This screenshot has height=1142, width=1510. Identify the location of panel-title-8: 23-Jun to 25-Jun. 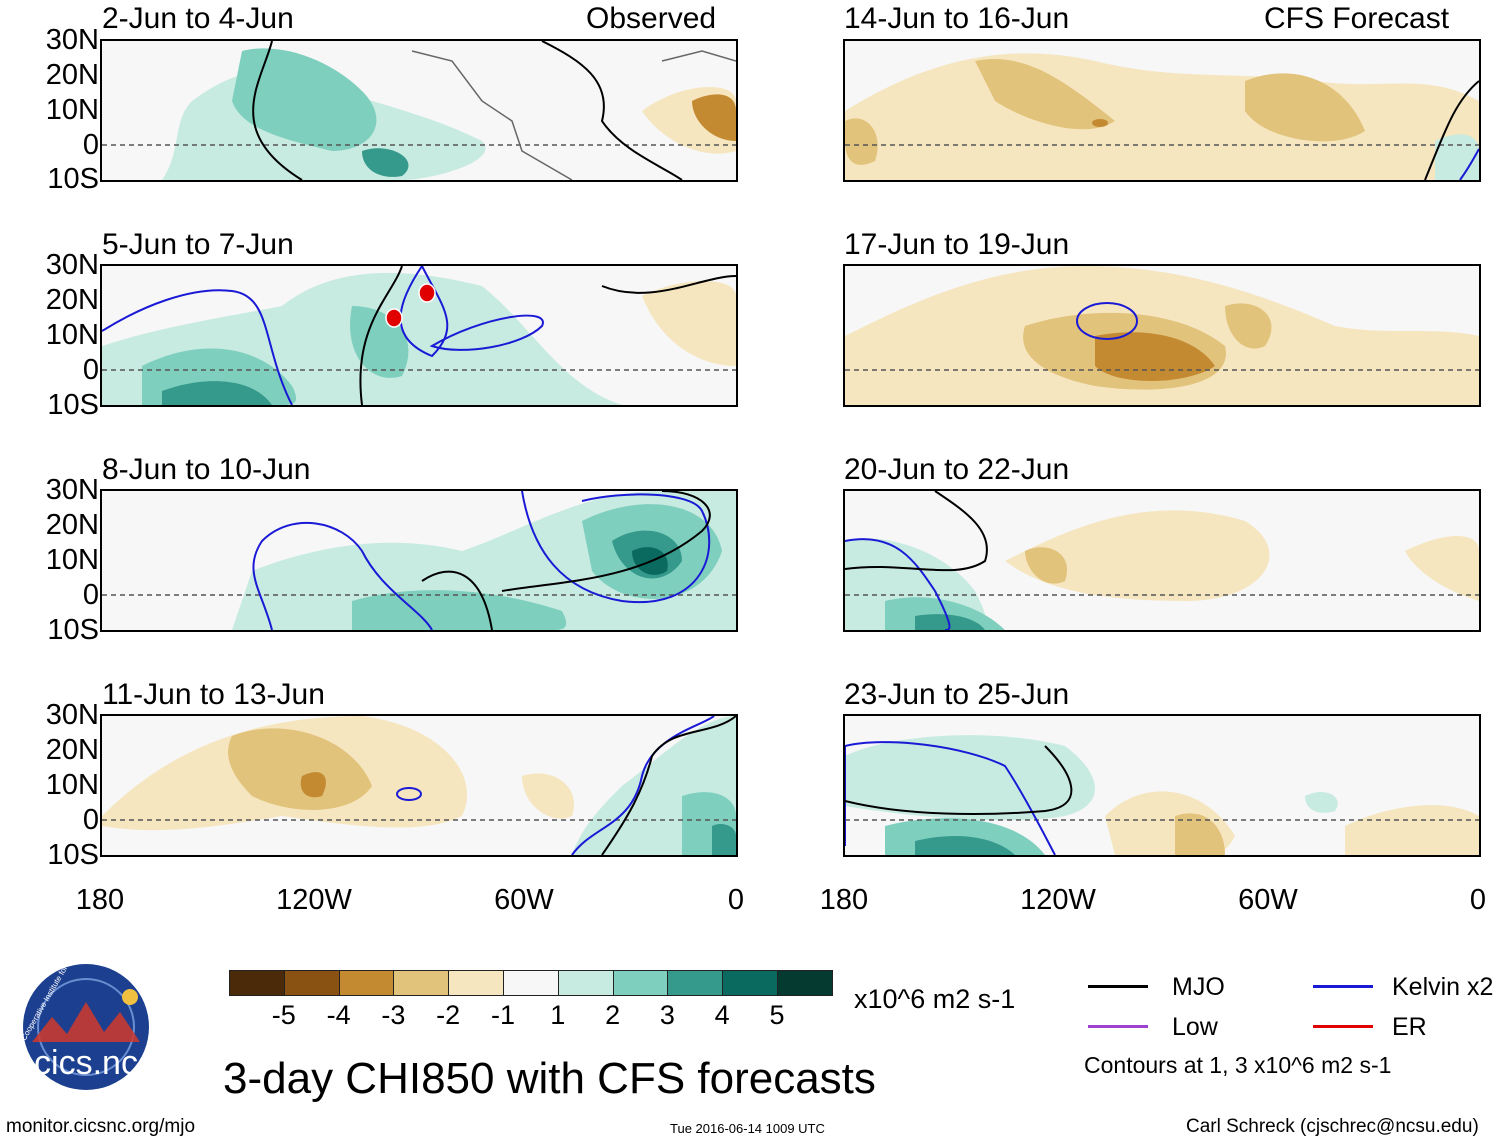
(957, 694).